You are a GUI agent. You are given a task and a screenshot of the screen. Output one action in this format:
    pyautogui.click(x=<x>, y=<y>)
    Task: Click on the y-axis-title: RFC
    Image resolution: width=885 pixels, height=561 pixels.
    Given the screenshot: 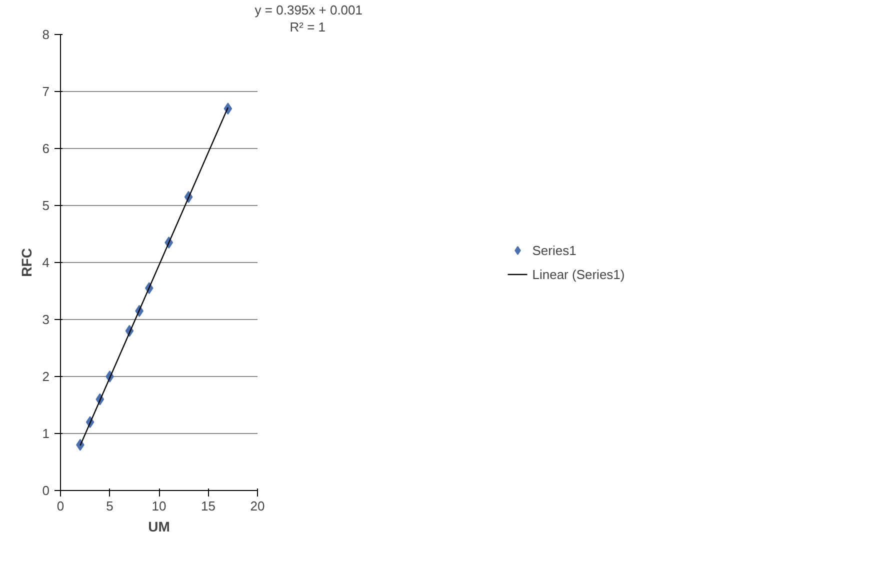 What is the action you would take?
    pyautogui.click(x=26, y=262)
    